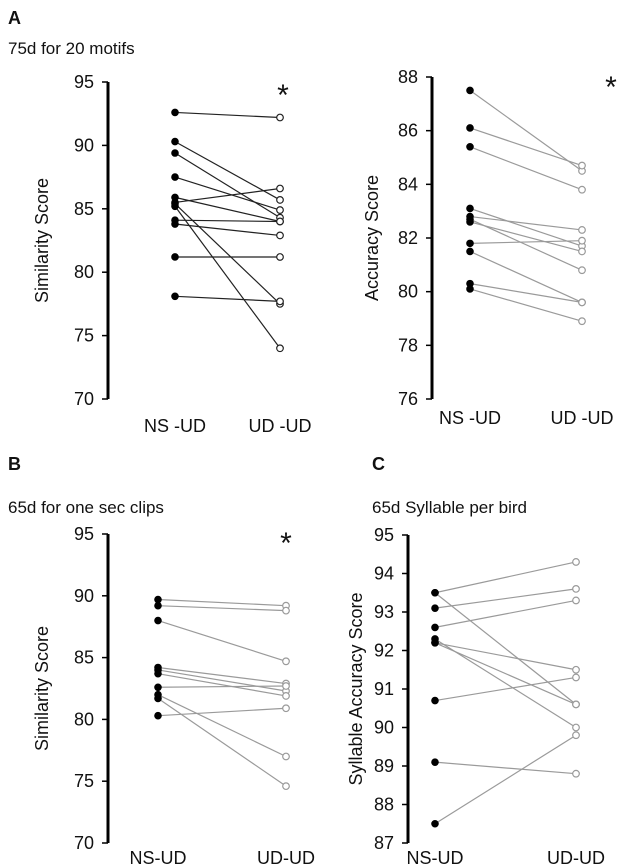  I want to click on significance-marker: *, so click(611, 87).